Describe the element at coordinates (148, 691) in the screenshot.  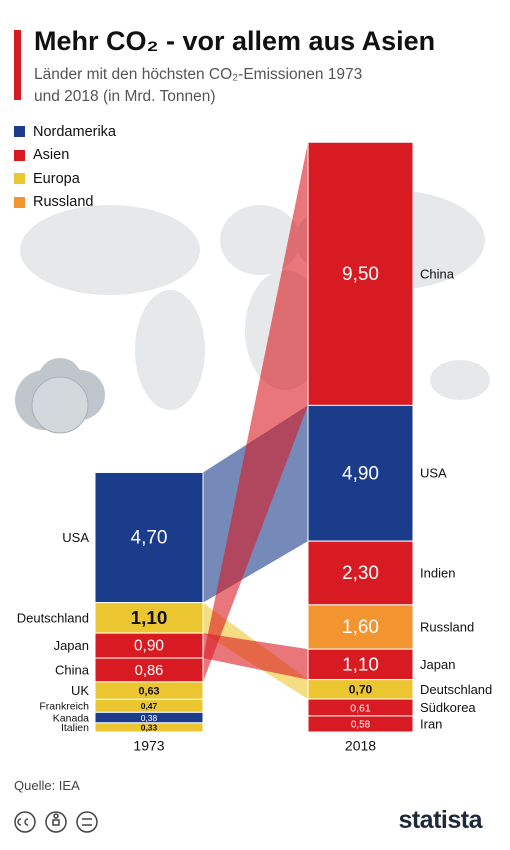
I see `value-label: 0,63` at that location.